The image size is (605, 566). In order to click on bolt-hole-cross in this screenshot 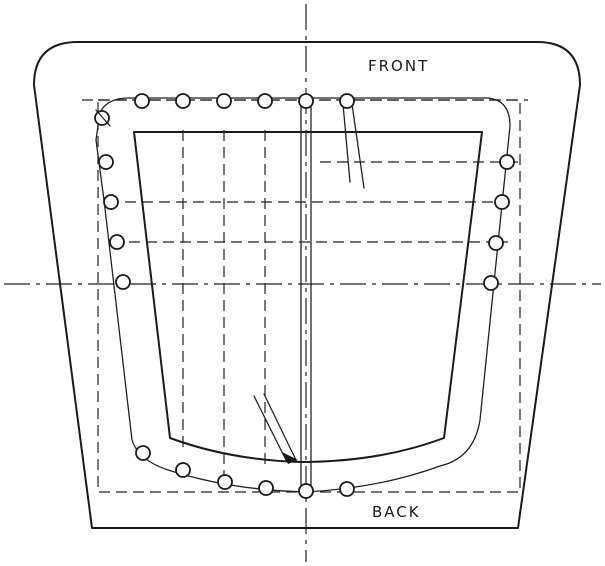, I will do `click(103, 118)`.